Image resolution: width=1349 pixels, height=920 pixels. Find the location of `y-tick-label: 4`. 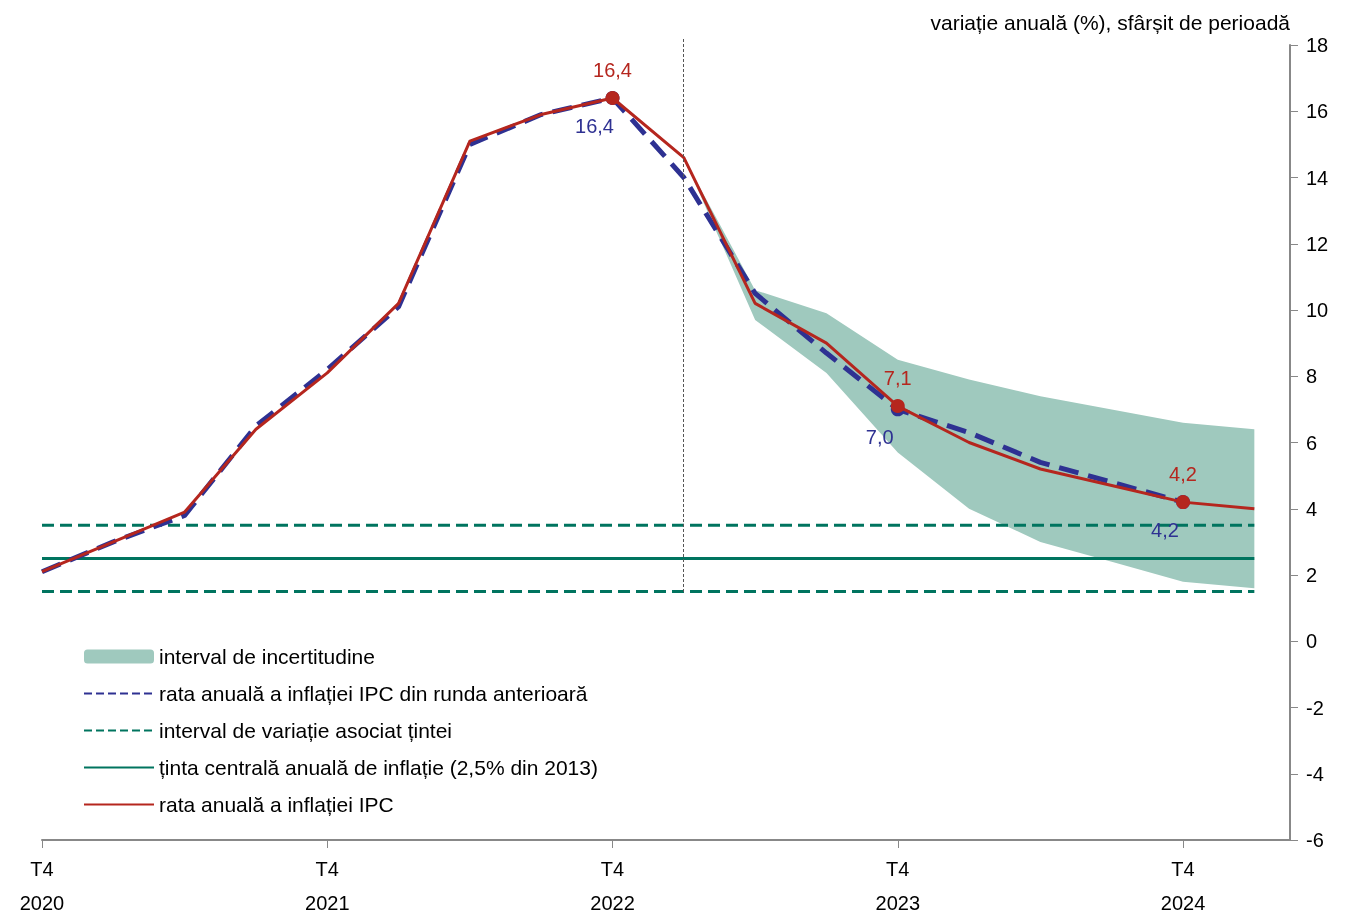

y-tick-label: 4 is located at coordinates (1312, 508).